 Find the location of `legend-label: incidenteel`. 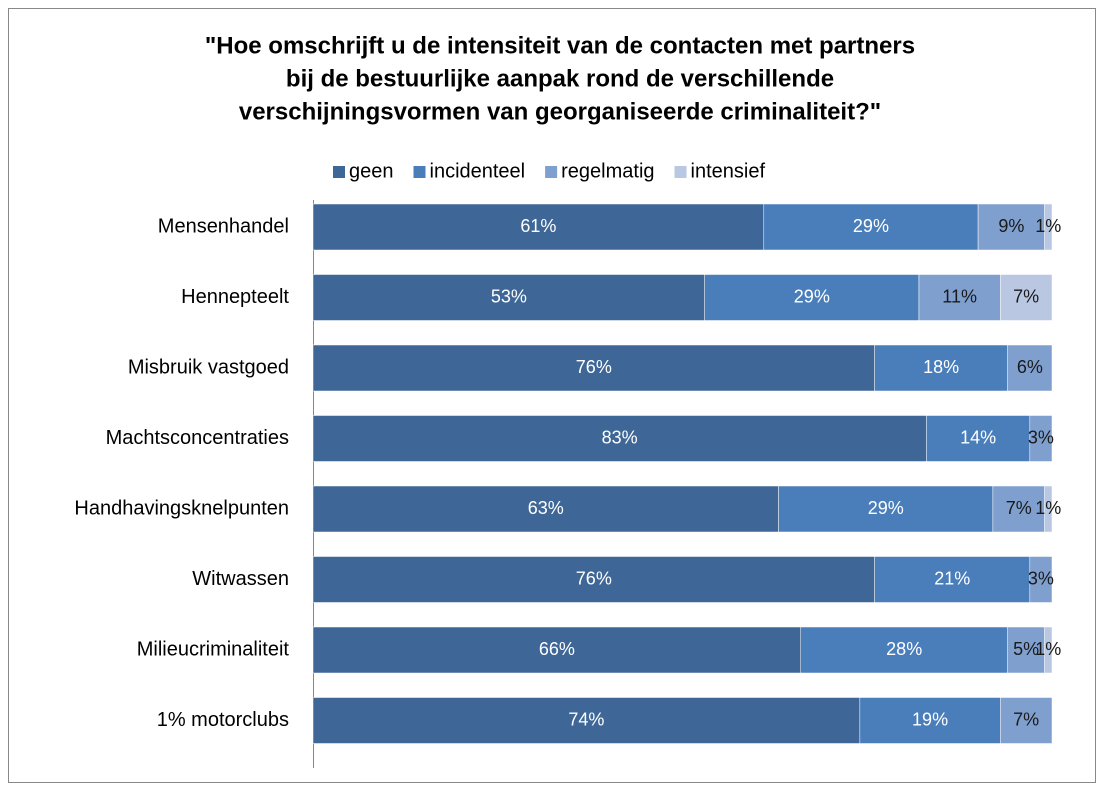

legend-label: incidenteel is located at coordinates (478, 171).